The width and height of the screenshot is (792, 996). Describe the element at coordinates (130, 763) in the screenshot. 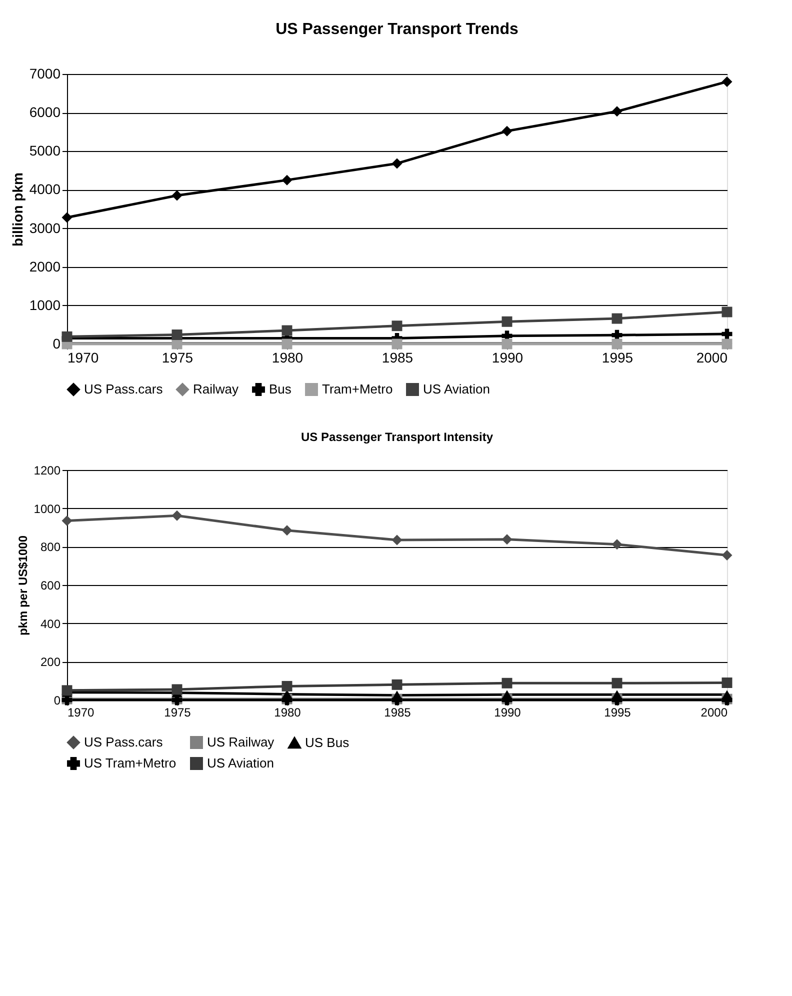

I see `legend-label: US Tram+Metro` at that location.